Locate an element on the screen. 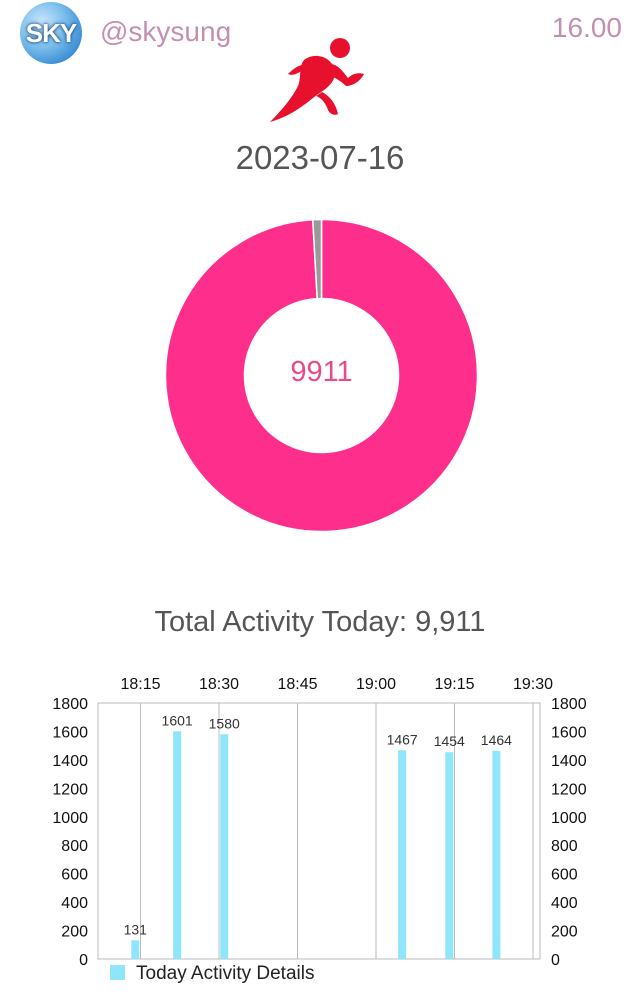 The image size is (640, 1002). balance-value: 16.00 is located at coordinates (586, 27).